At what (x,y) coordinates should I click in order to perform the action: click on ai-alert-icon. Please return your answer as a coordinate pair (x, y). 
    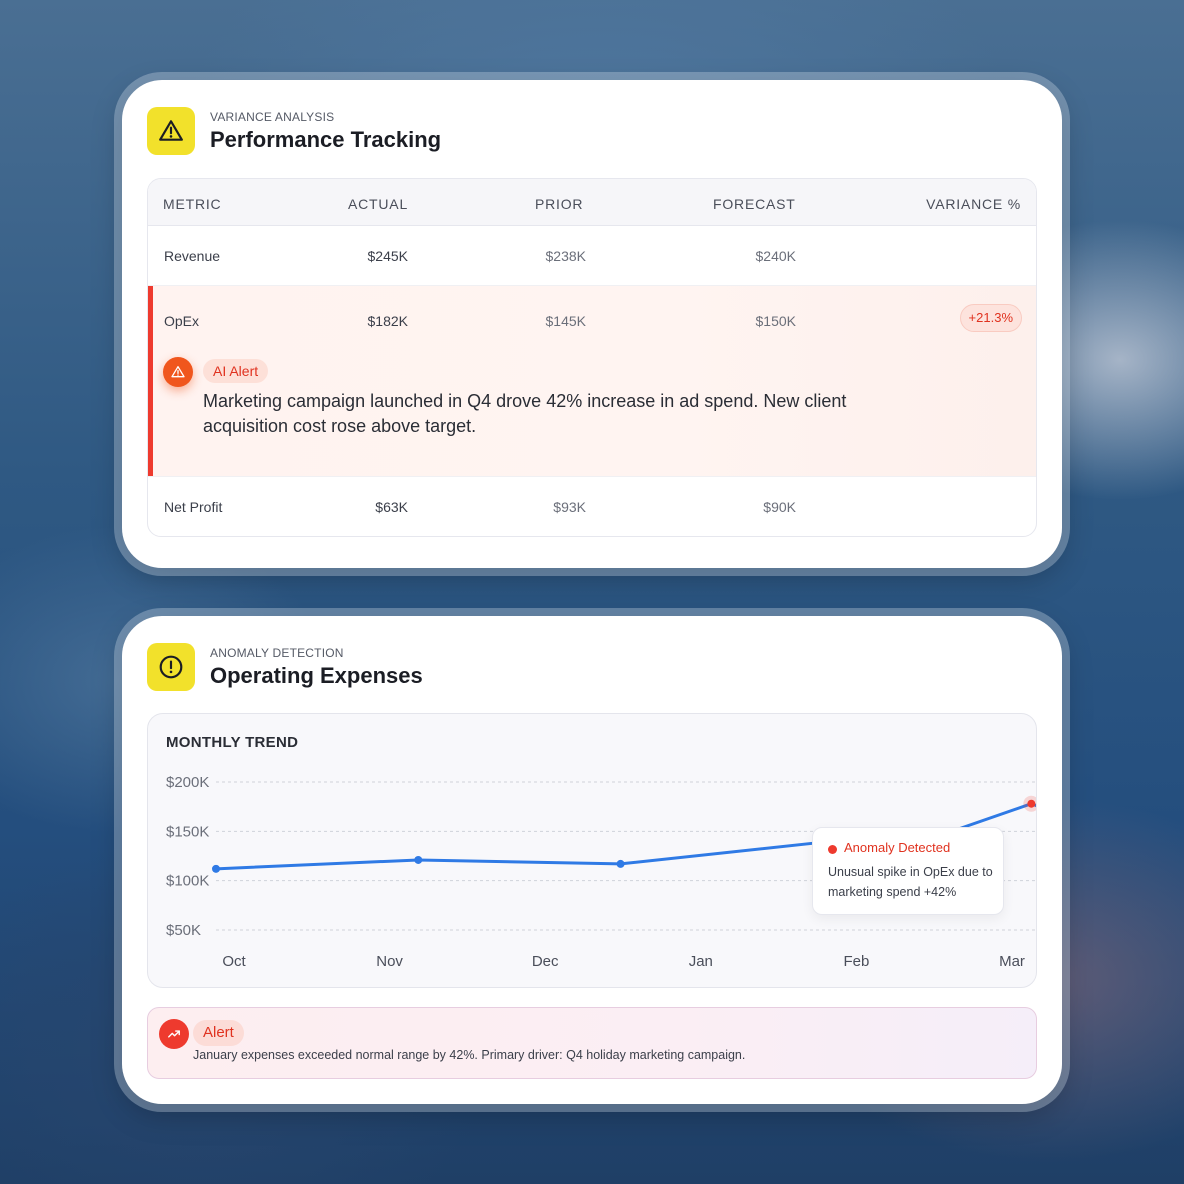
    Looking at the image, I should click on (178, 372).